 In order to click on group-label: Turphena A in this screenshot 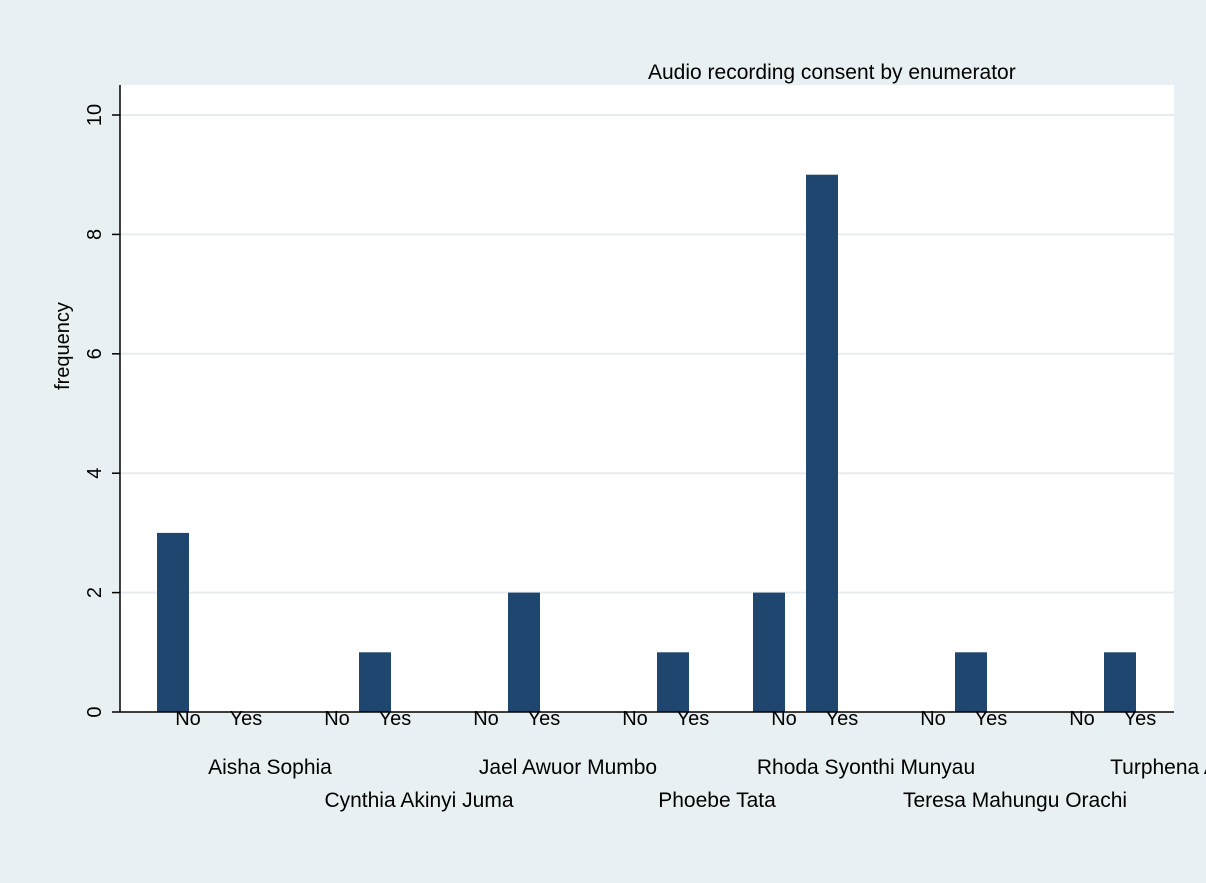, I will do `click(1158, 767)`.